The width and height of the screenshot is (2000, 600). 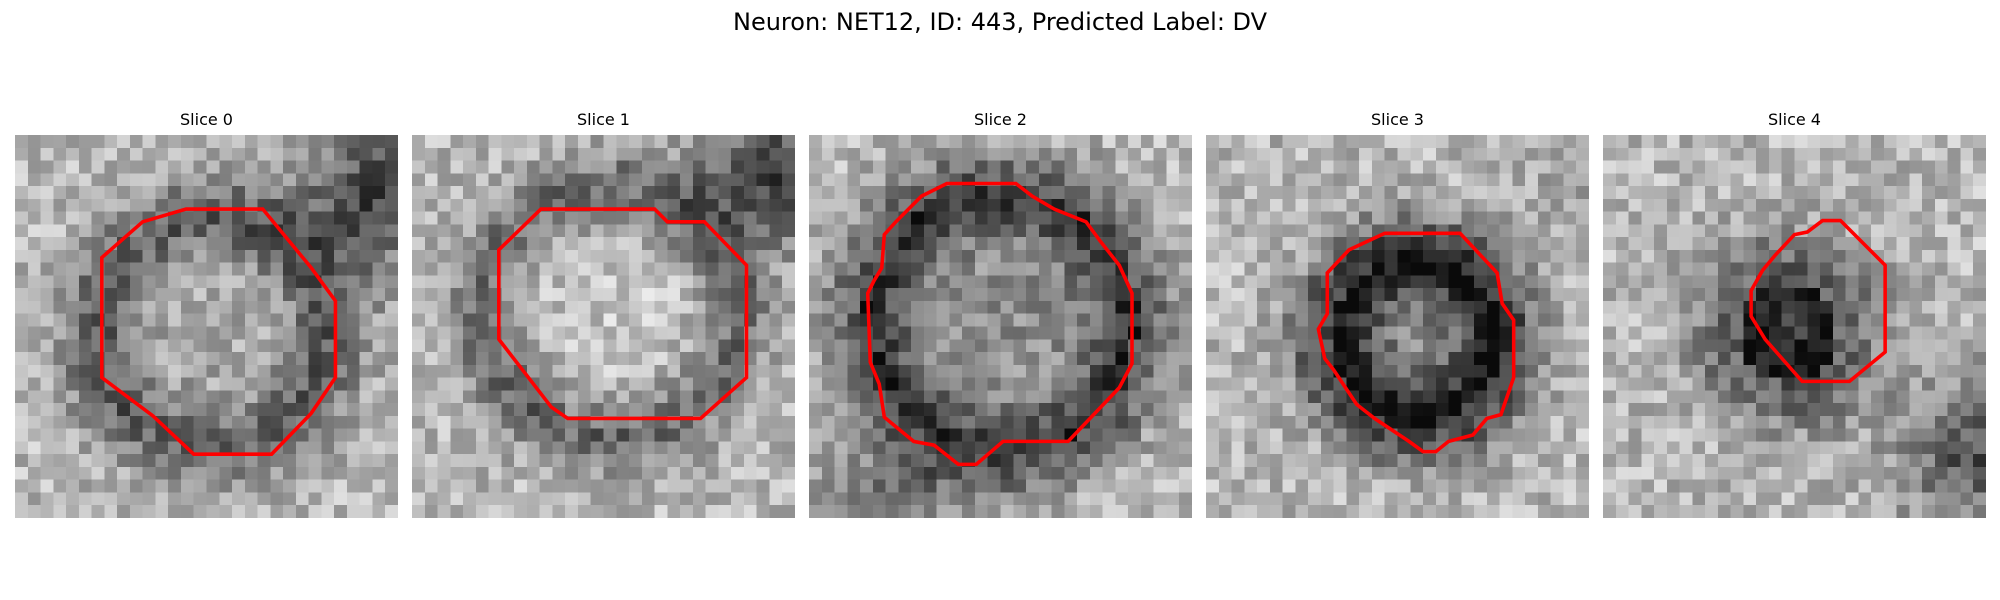 I want to click on slice-panel-3: Slice 3, so click(x=1397, y=313).